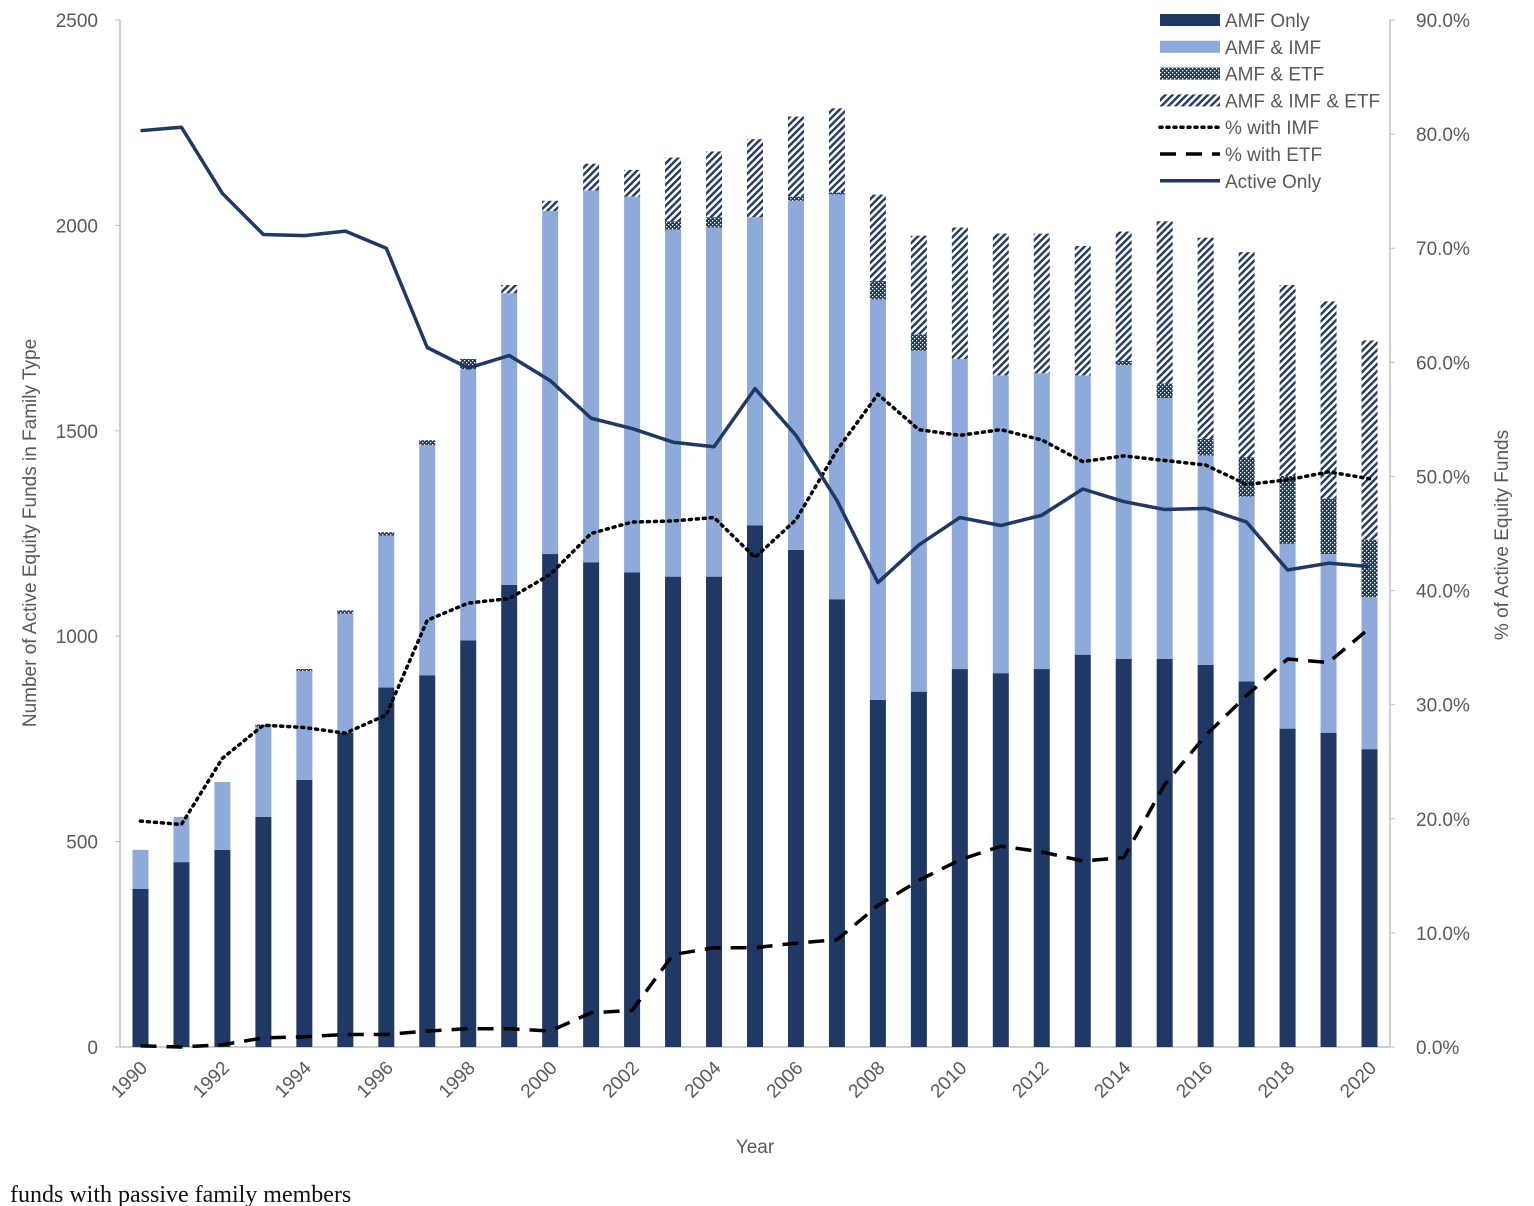  I want to click on y2-tick-label: 50.0%, so click(1443, 477).